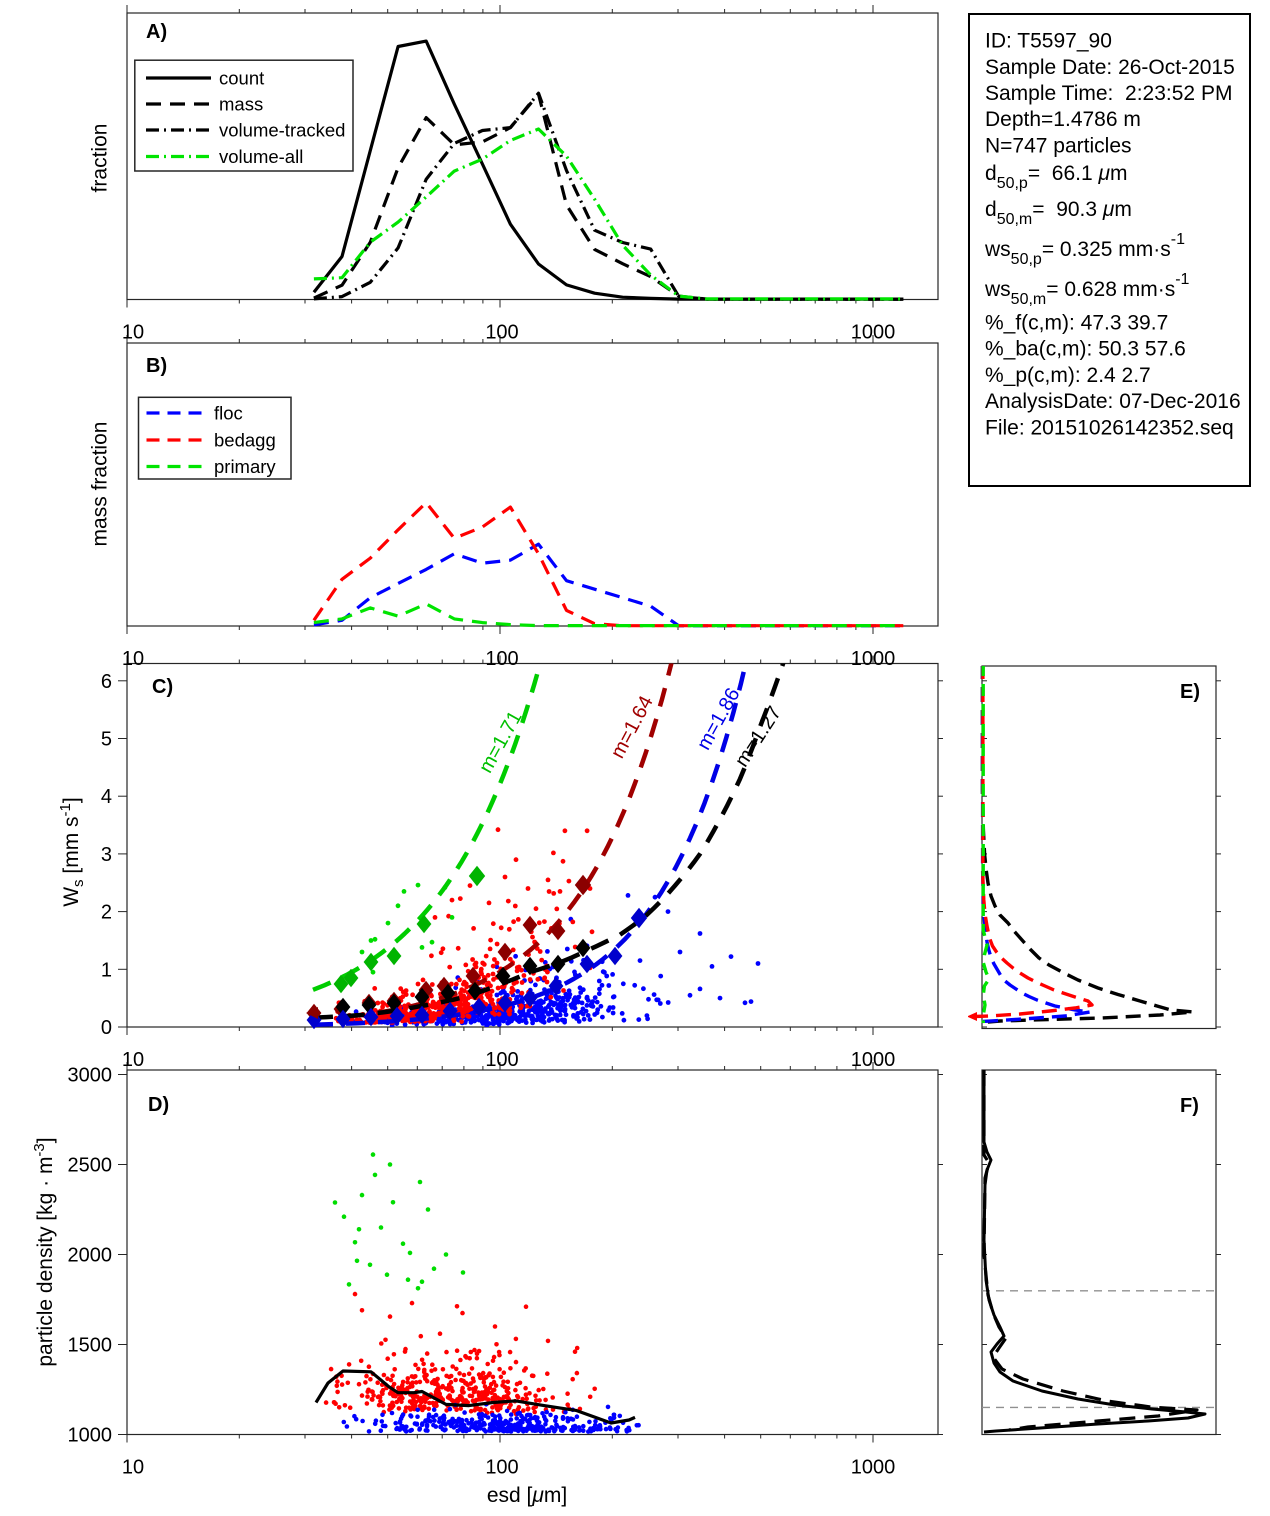  Describe the element at coordinates (106, 855) in the screenshot. I see `svg-text: 3` at that location.